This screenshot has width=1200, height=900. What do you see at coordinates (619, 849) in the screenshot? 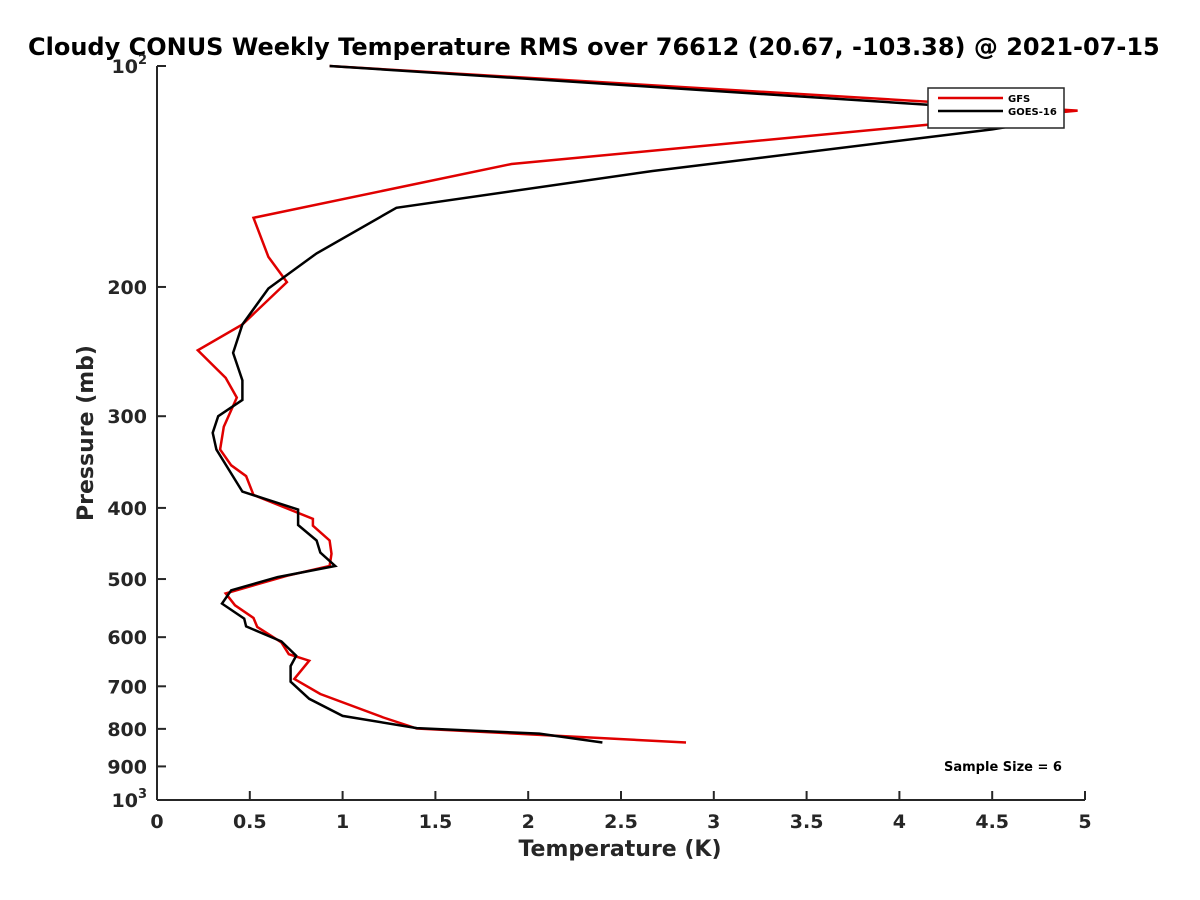
I see `x-axis-label: Temperature (K)` at bounding box center [619, 849].